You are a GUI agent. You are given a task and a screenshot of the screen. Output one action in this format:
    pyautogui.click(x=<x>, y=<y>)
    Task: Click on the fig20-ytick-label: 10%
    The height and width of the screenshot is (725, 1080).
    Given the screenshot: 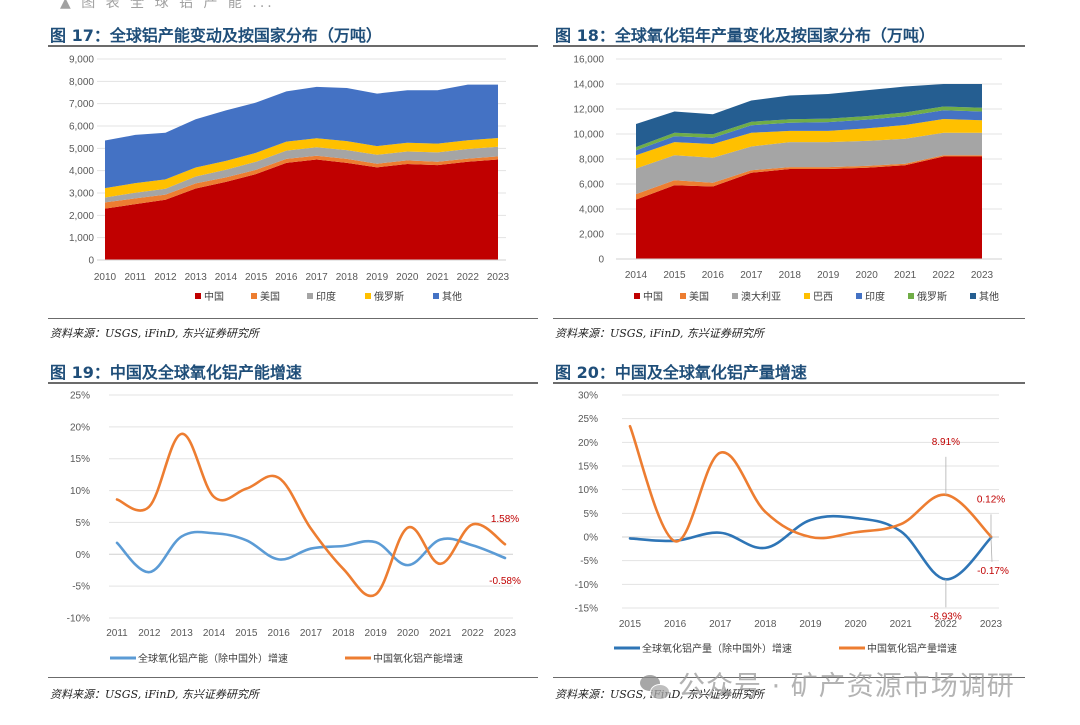 What is the action you would take?
    pyautogui.click(x=588, y=490)
    